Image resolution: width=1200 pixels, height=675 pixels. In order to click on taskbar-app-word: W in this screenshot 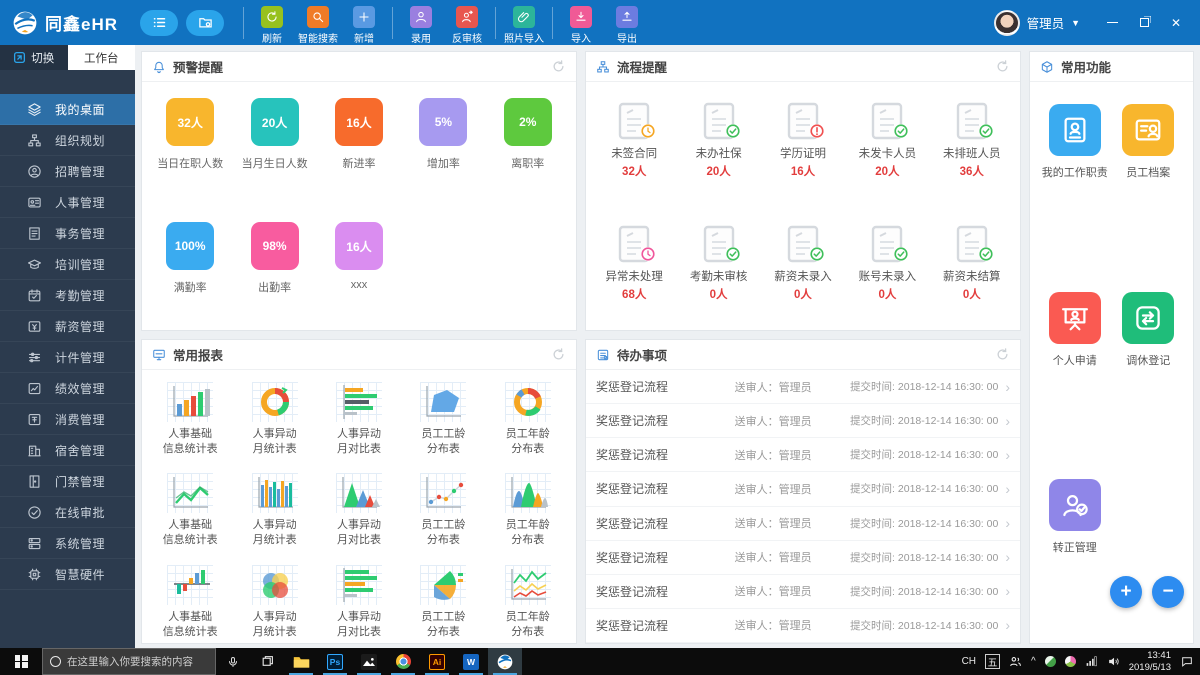, I will do `click(471, 661)`.